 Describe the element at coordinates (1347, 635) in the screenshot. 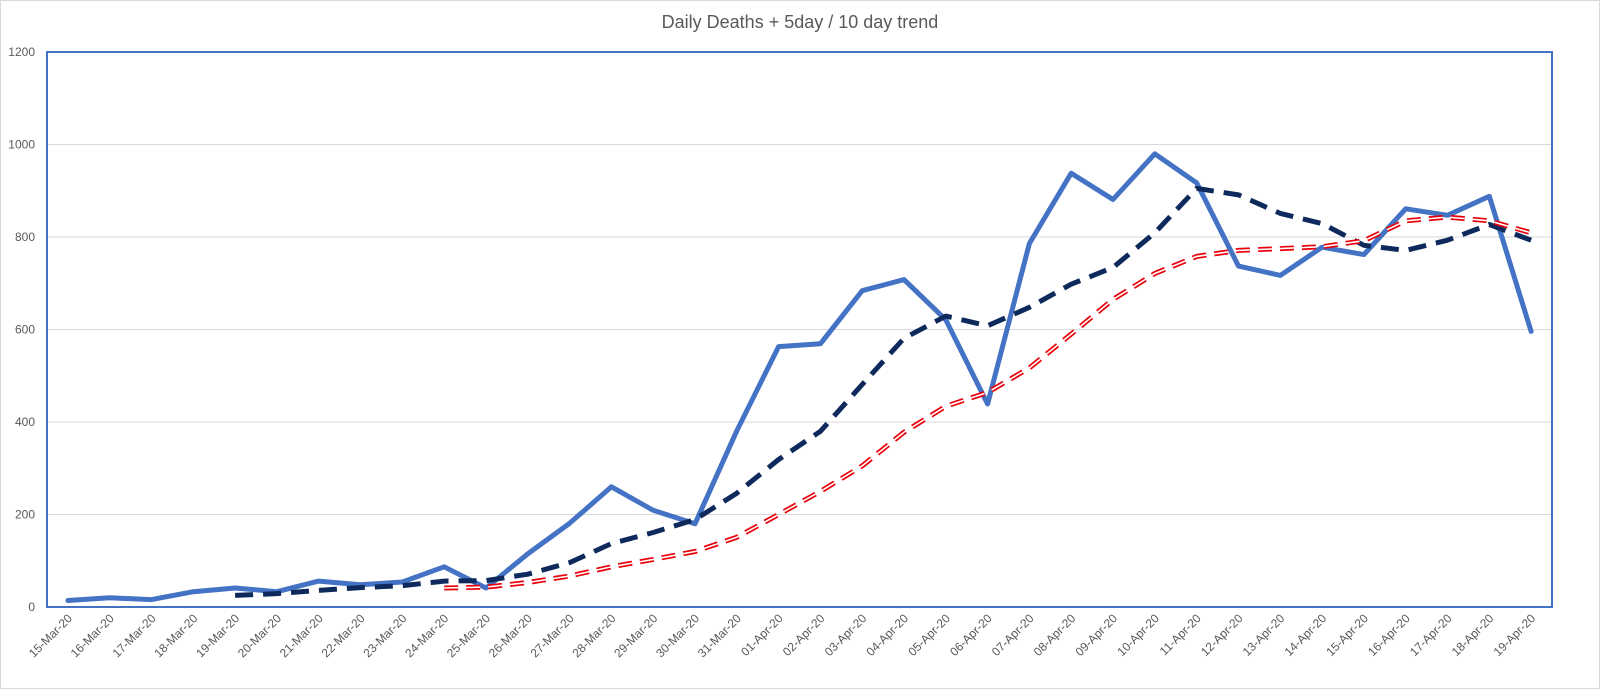

I see `x-tick-label: 15-Apr-20` at that location.